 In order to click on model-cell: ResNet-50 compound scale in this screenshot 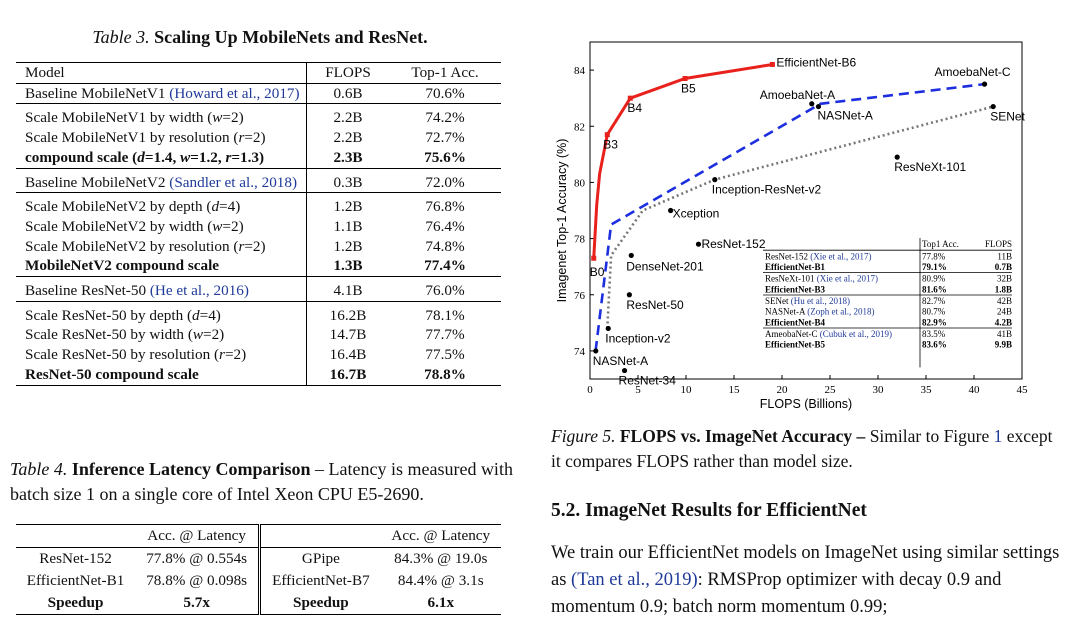, I will do `click(161, 375)`.